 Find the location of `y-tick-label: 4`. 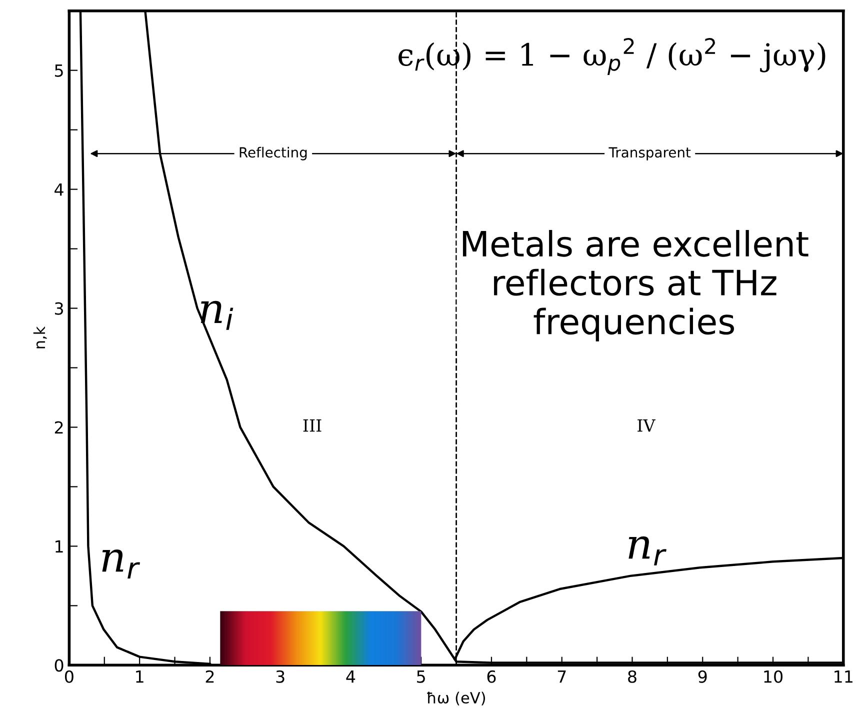

y-tick-label: 4 is located at coordinates (59, 189).